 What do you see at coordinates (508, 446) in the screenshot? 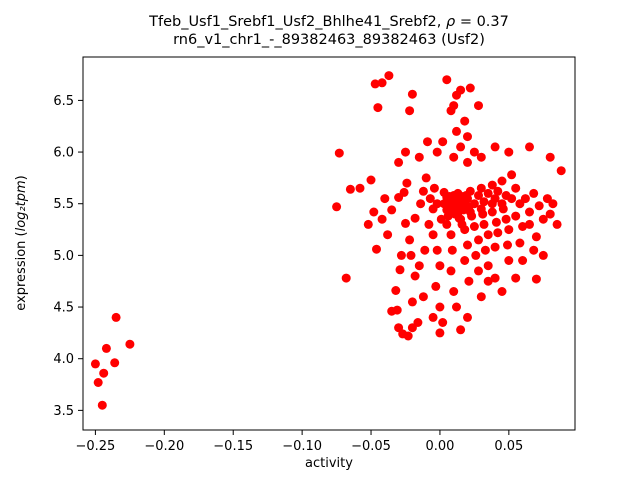
I see `x-tick-label: 0.05` at bounding box center [508, 446].